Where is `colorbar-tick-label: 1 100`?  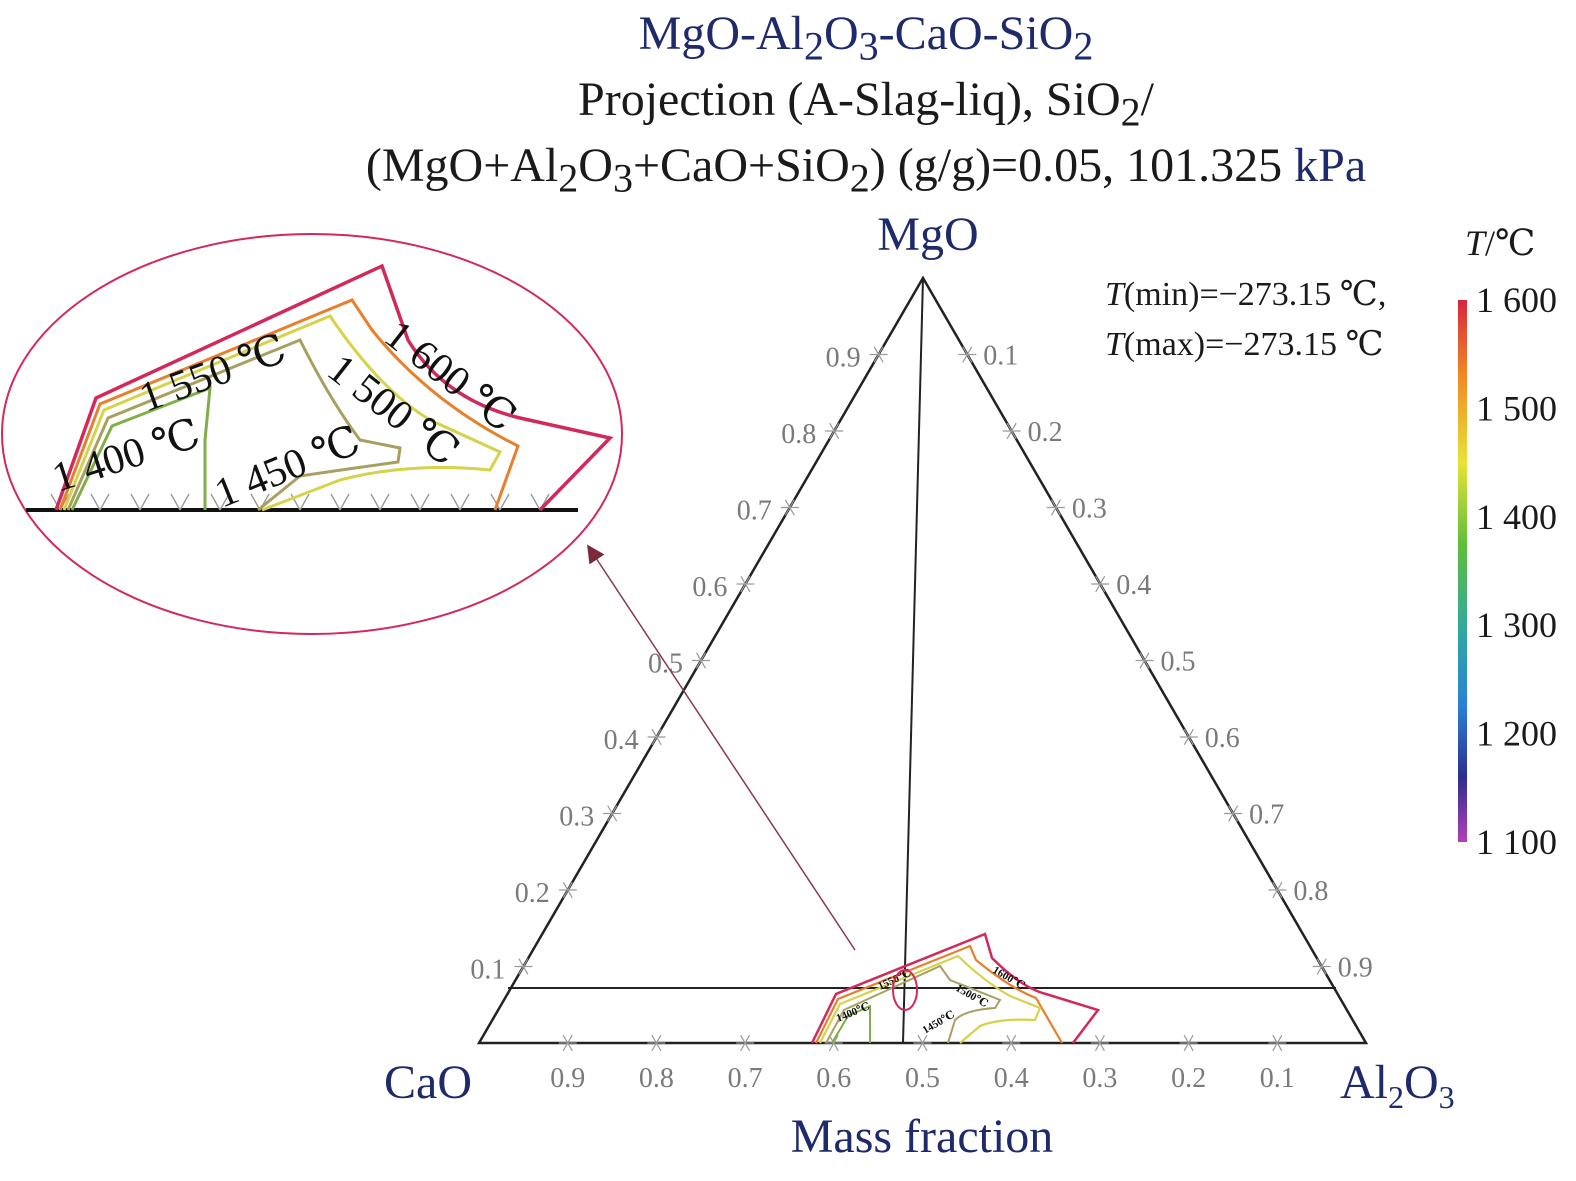
colorbar-tick-label: 1 100 is located at coordinates (1516, 842).